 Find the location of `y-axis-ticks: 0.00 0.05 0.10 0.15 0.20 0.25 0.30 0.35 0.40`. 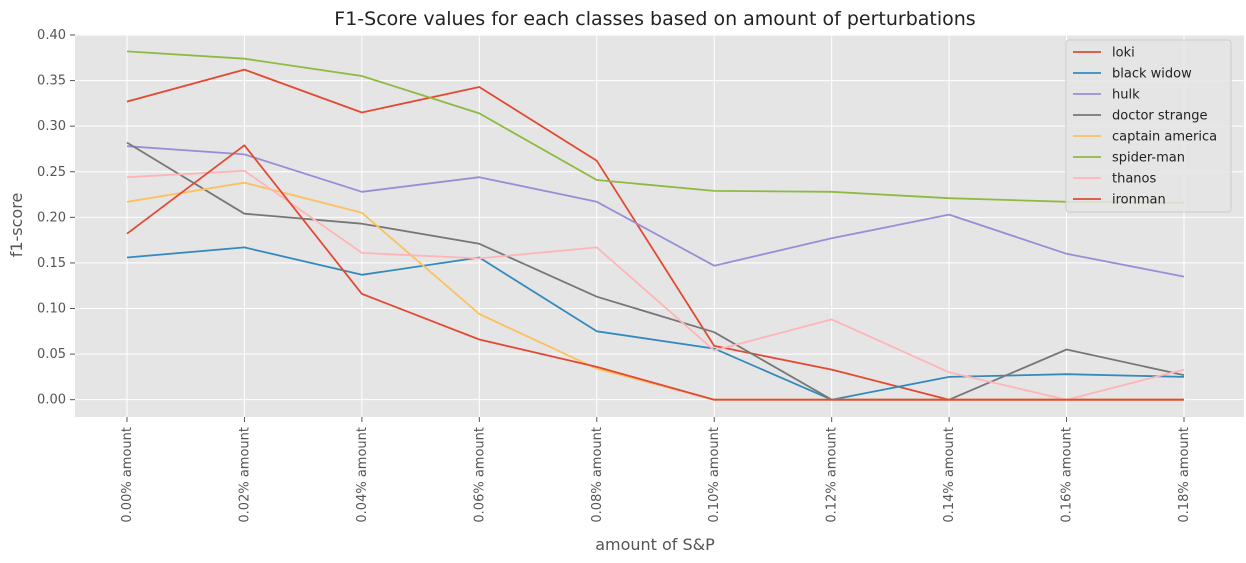

y-axis-ticks: 0.00 0.05 0.10 0.15 0.20 0.25 0.30 0.35 0.40 is located at coordinates (56, 218).